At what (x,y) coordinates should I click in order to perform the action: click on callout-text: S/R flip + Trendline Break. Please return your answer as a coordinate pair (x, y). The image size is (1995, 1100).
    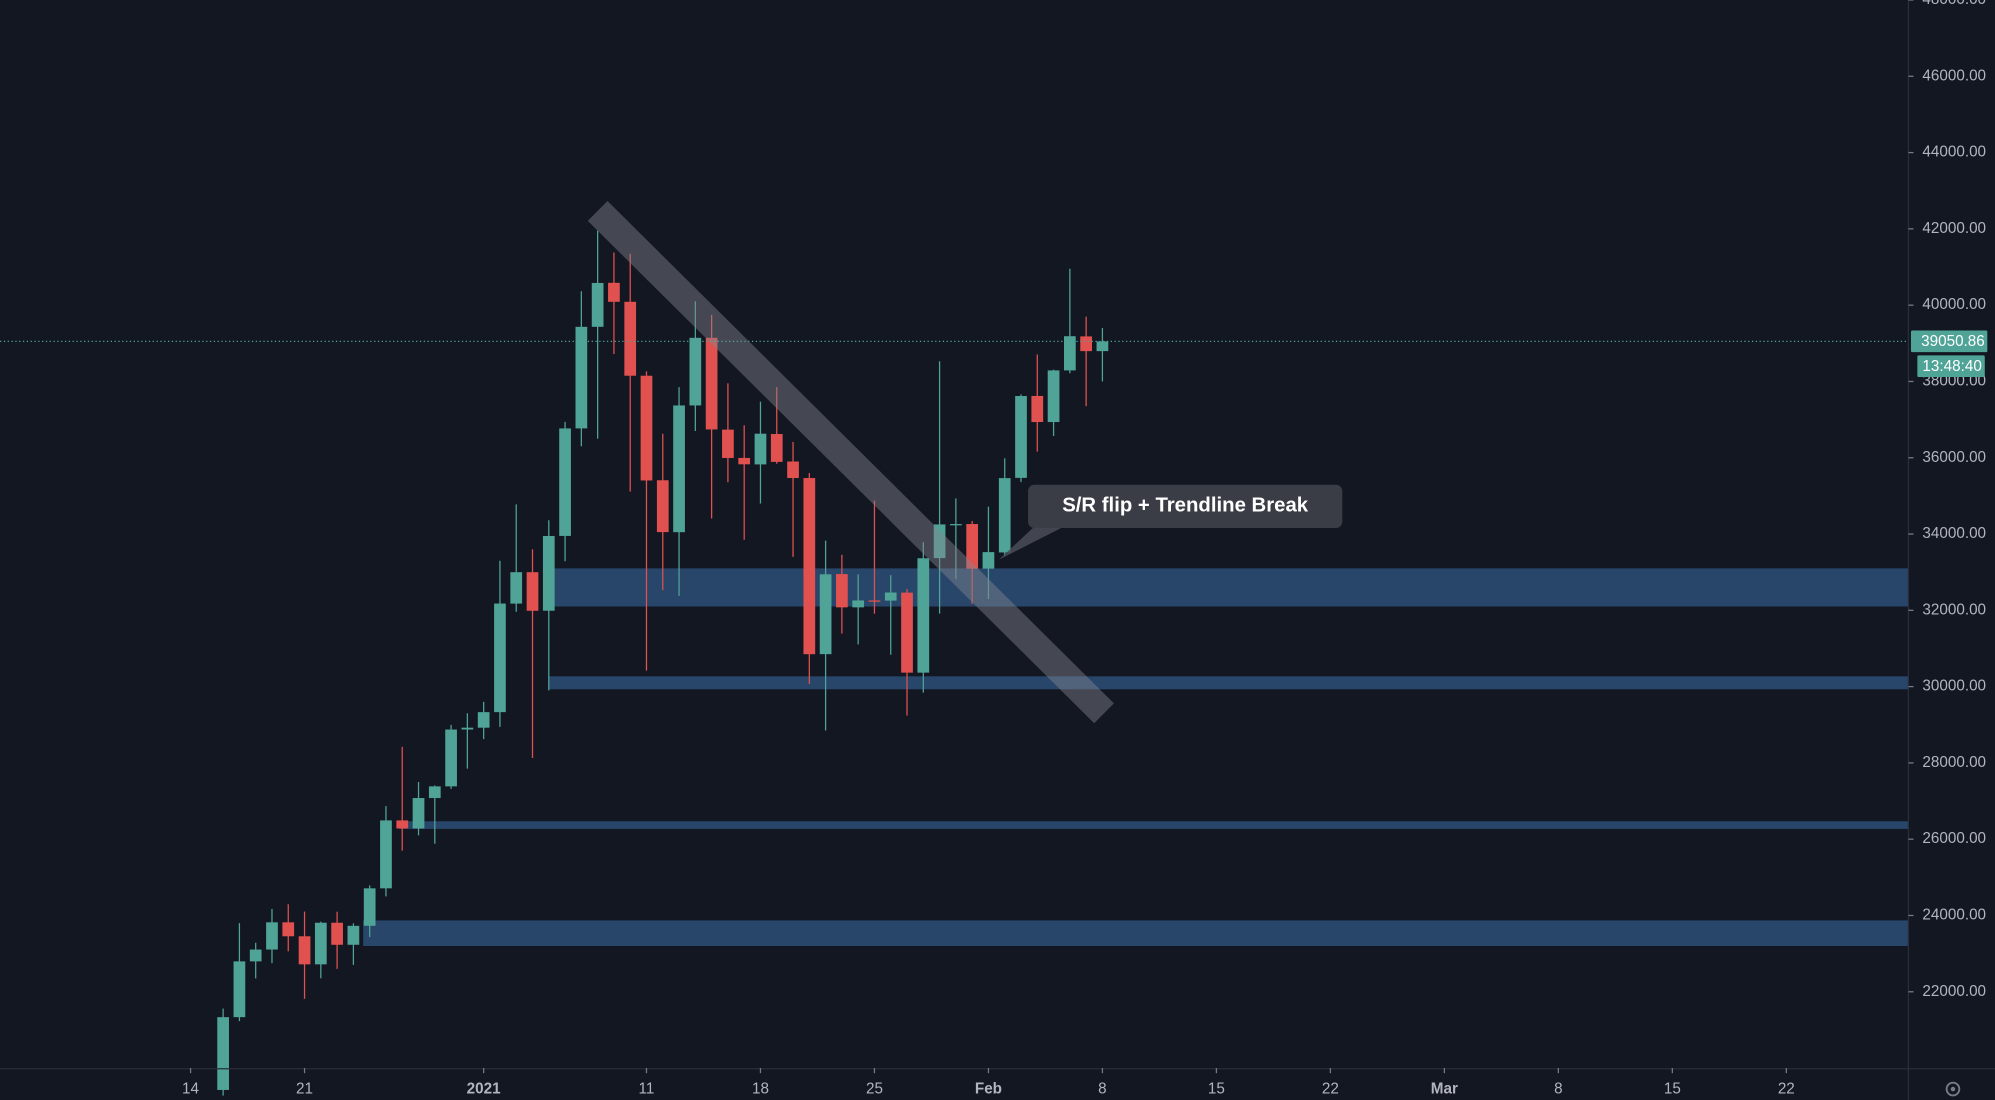
    Looking at the image, I should click on (1185, 506).